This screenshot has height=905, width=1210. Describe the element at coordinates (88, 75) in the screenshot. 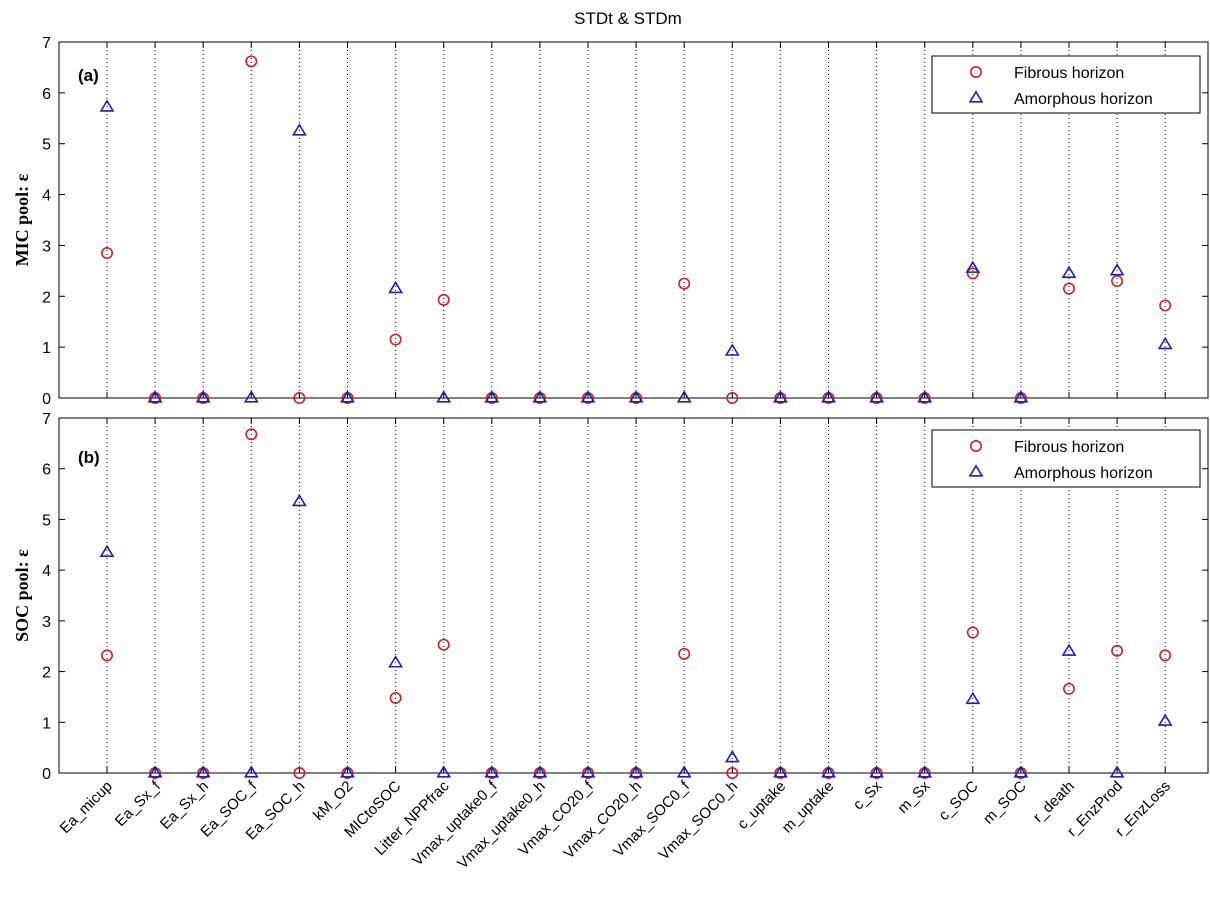

I see `panel-tag: (a)` at that location.